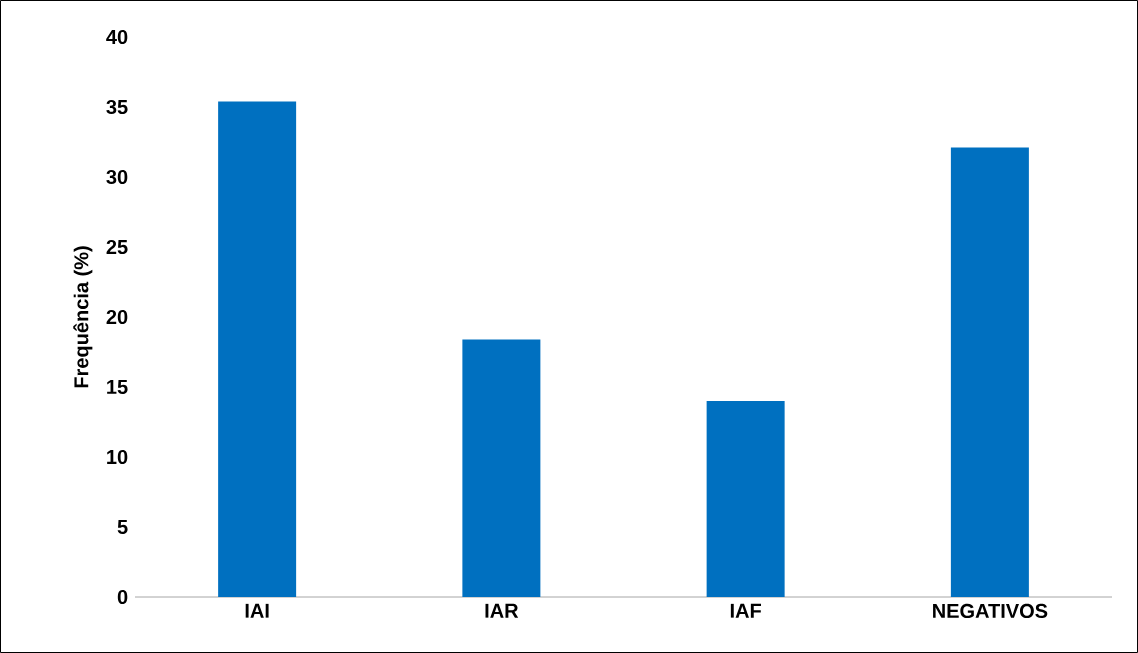 This screenshot has height=653, width=1138. What do you see at coordinates (117, 457) in the screenshot?
I see `y-tick-label: 10` at bounding box center [117, 457].